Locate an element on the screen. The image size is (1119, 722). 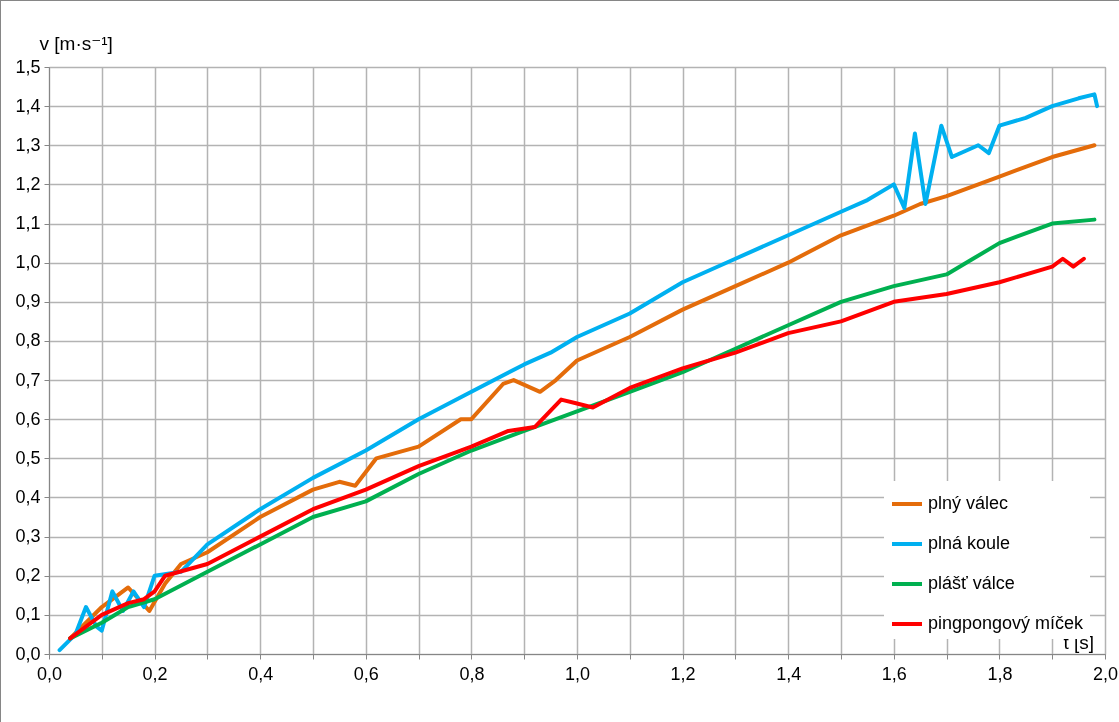
x-tick-label: 0,2 is located at coordinates (155, 673).